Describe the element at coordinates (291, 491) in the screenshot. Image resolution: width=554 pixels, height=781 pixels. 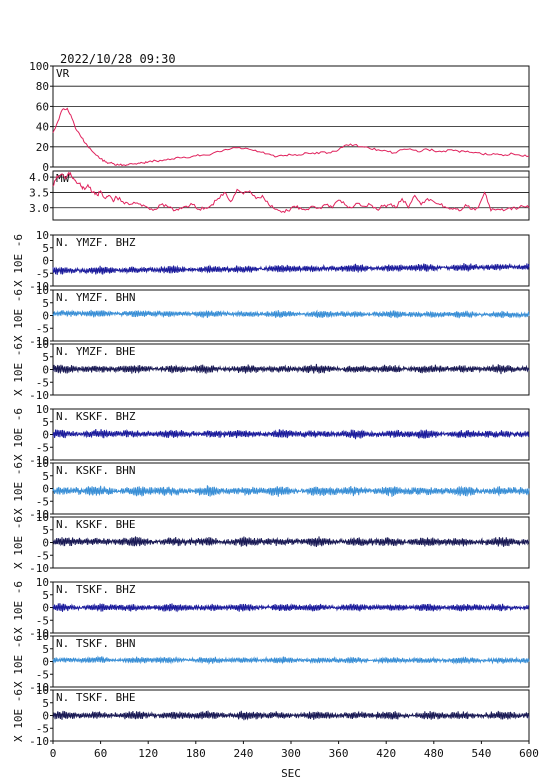
I see `series-line-trace-kskf-bhn` at that location.